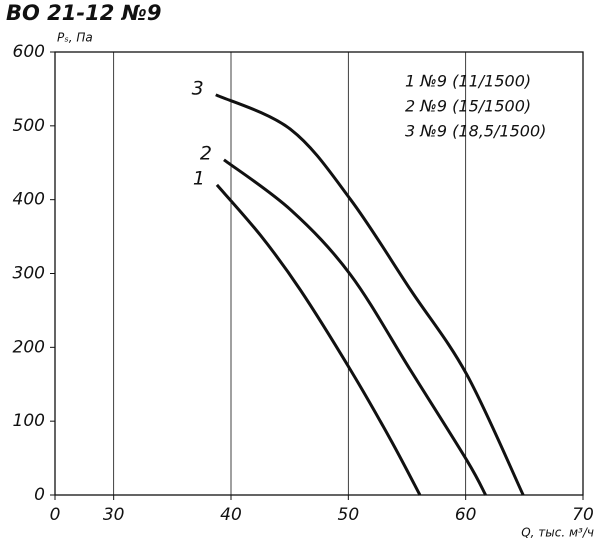 This screenshot has width=600, height=543. Describe the element at coordinates (468, 81) in the screenshot. I see `legend-entry: 1 №9 (11/1500)` at that location.